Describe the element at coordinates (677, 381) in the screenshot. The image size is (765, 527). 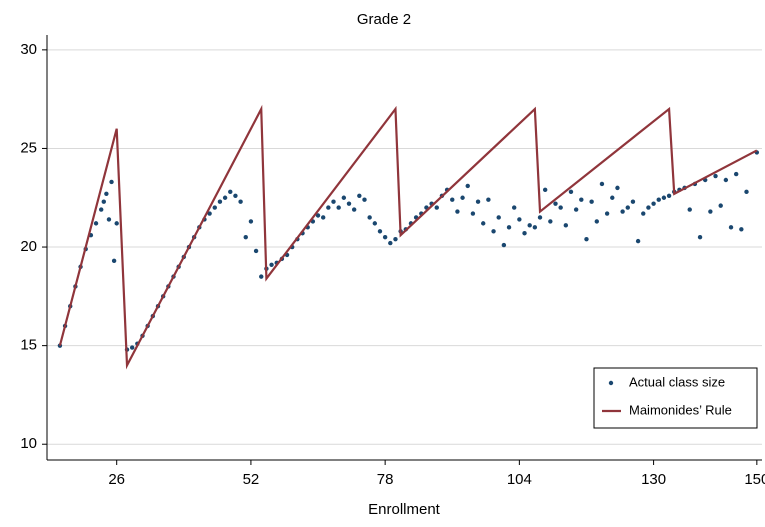
I see `legend-label: Actual class size` at that location.